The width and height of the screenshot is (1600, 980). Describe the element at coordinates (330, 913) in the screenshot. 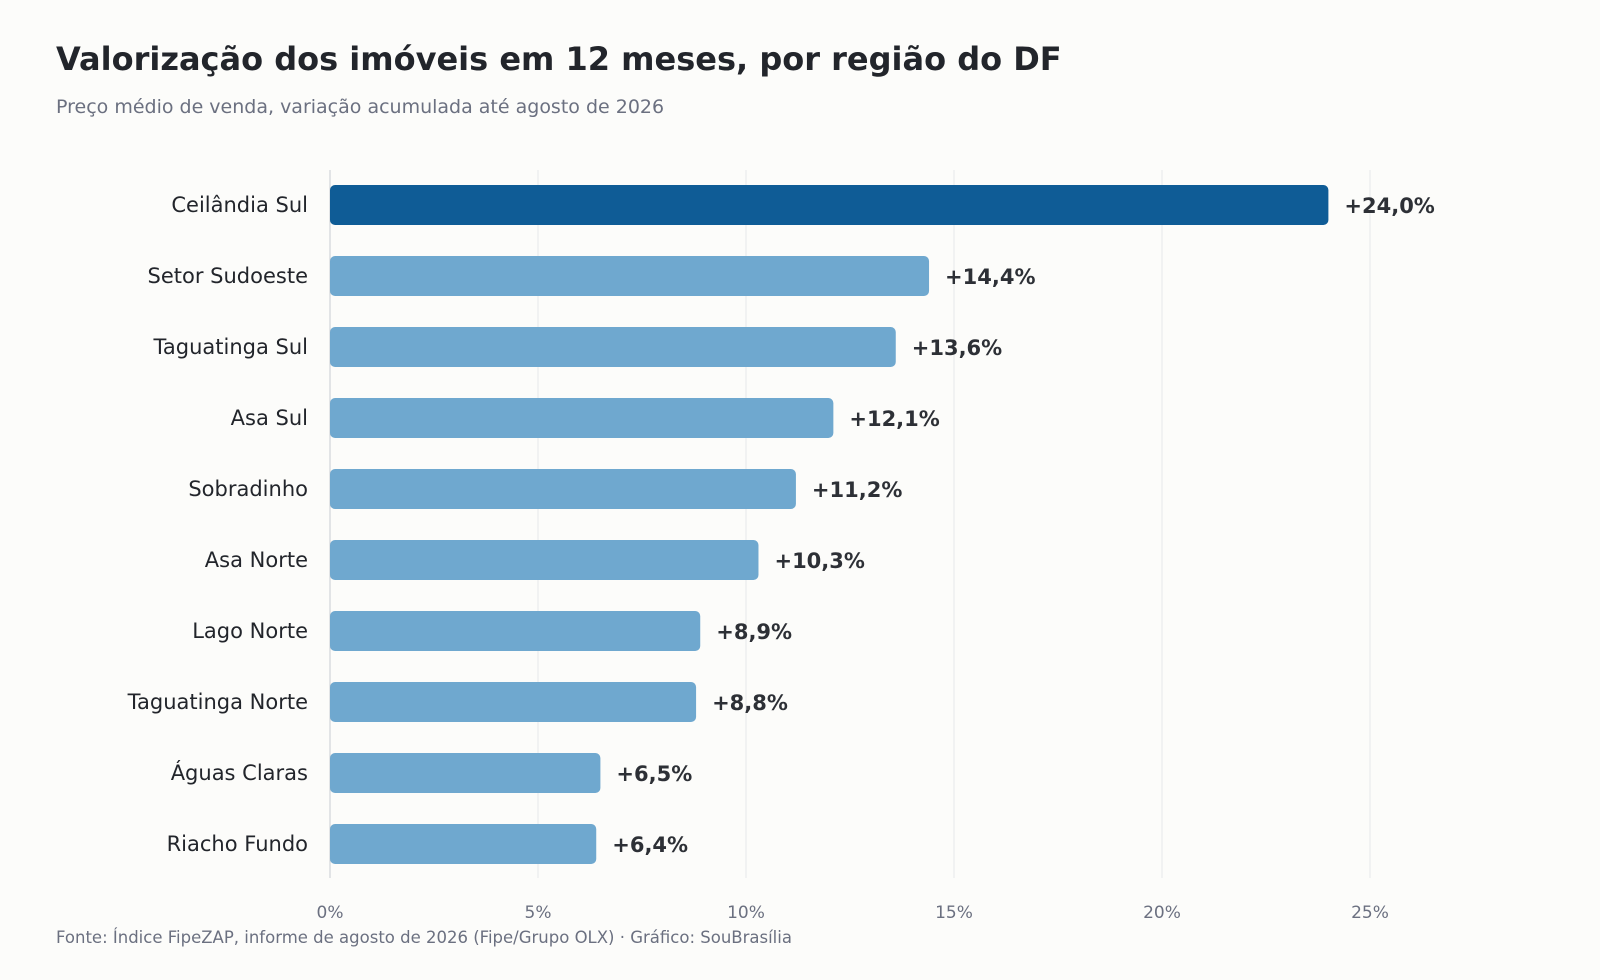

I see `x-tick-label: 0%` at that location.